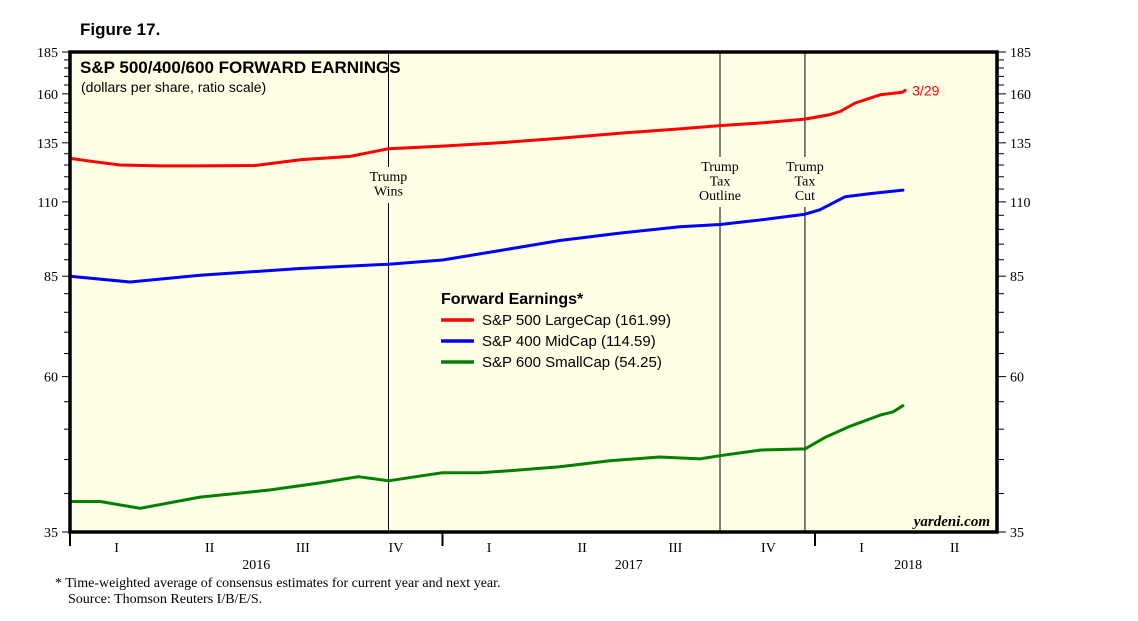 The width and height of the screenshot is (1138, 621). I want to click on legend-title: Forward Earnings*, so click(512, 299).